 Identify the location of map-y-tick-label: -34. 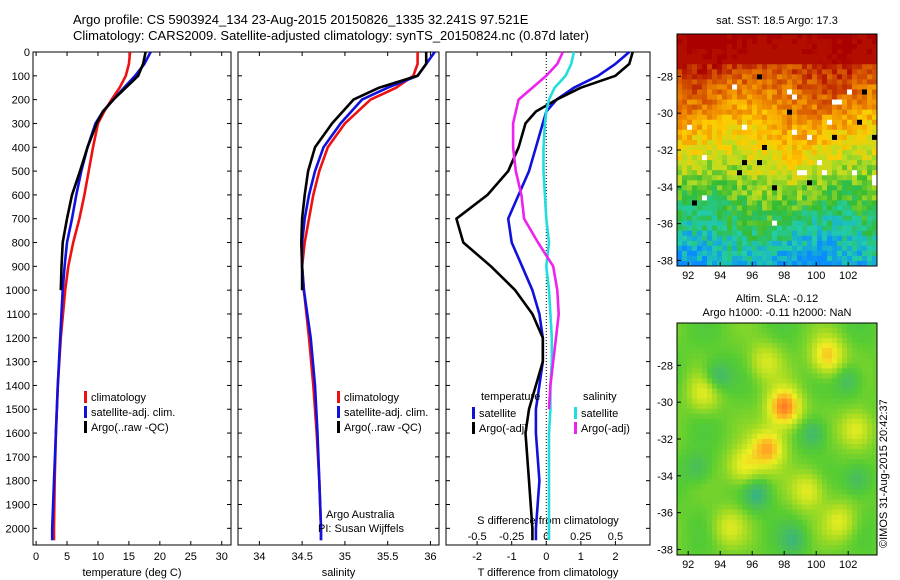
(665, 477).